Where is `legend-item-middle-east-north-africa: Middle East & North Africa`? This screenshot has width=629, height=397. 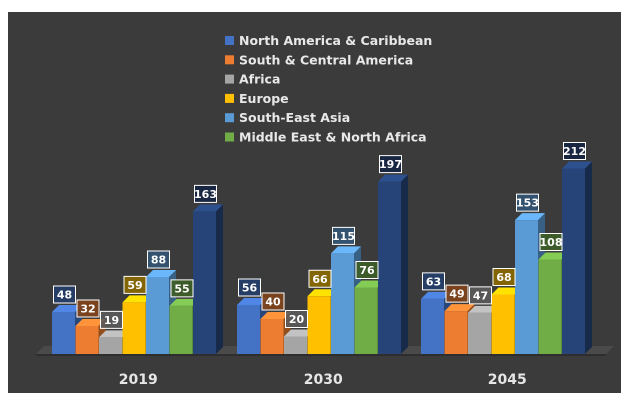 legend-item-middle-east-north-africa: Middle East & North Africa is located at coordinates (326, 137).